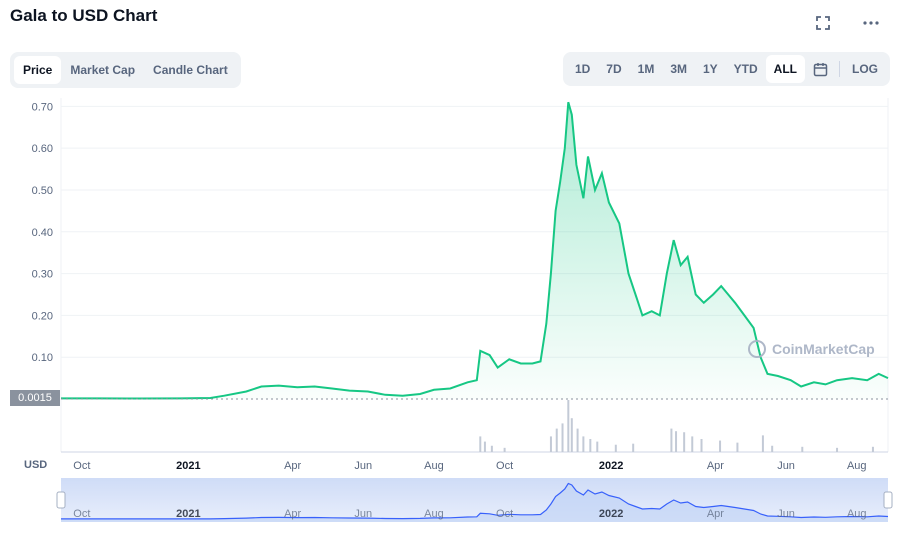  What do you see at coordinates (820, 69) in the screenshot?
I see `calendar-icon` at bounding box center [820, 69].